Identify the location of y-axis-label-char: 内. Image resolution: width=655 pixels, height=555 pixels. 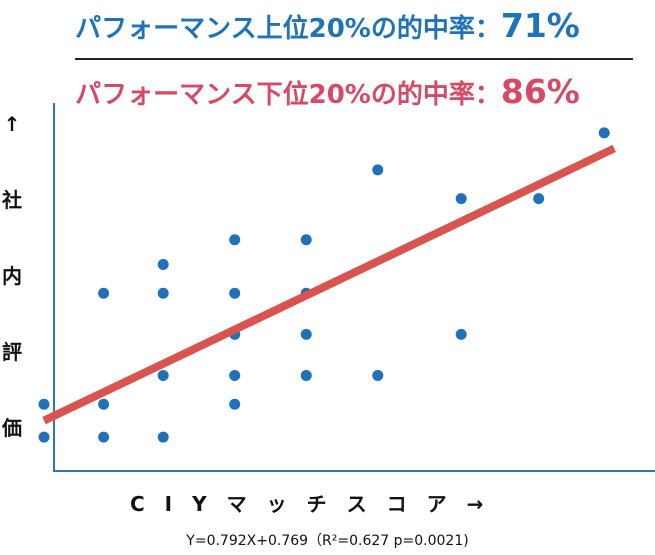
(12, 276).